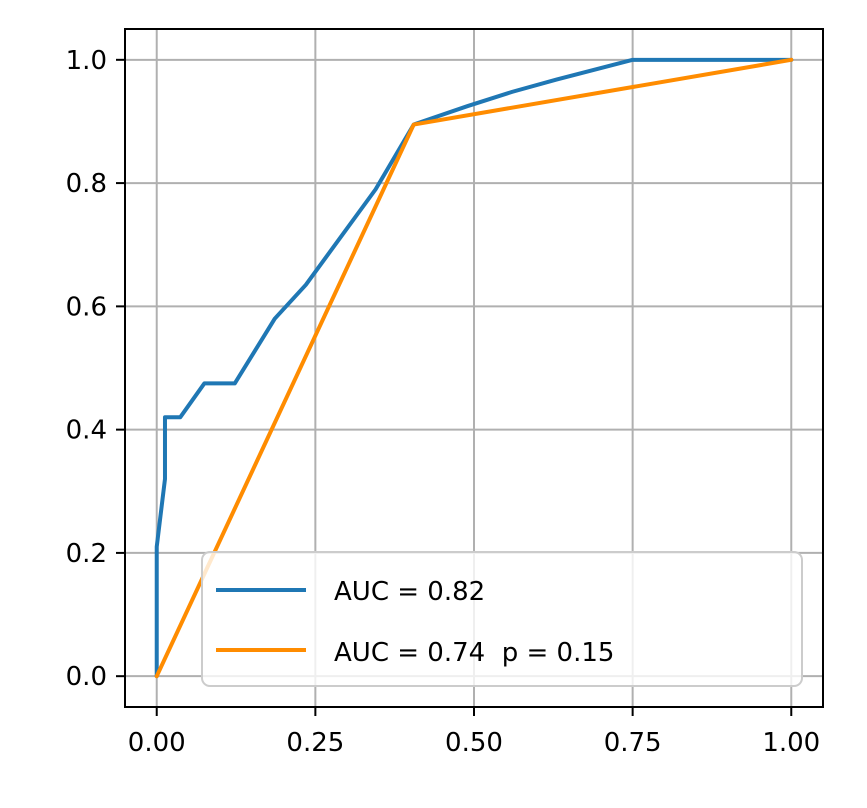 This screenshot has width=867, height=808. What do you see at coordinates (86, 61) in the screenshot?
I see `y-tick-label: 1.0` at bounding box center [86, 61].